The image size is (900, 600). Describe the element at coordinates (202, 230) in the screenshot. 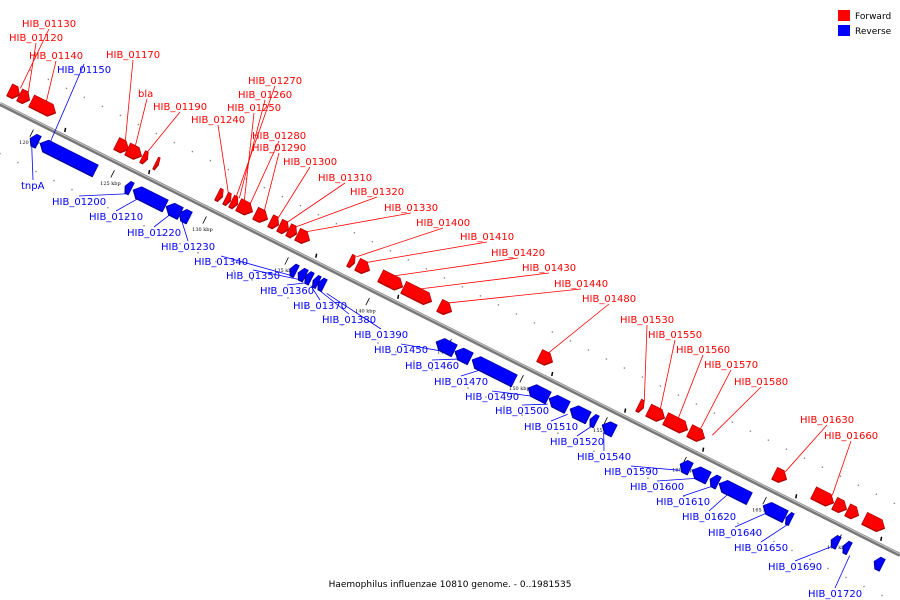

I see `scale-tick-label: 130 kbp` at that location.